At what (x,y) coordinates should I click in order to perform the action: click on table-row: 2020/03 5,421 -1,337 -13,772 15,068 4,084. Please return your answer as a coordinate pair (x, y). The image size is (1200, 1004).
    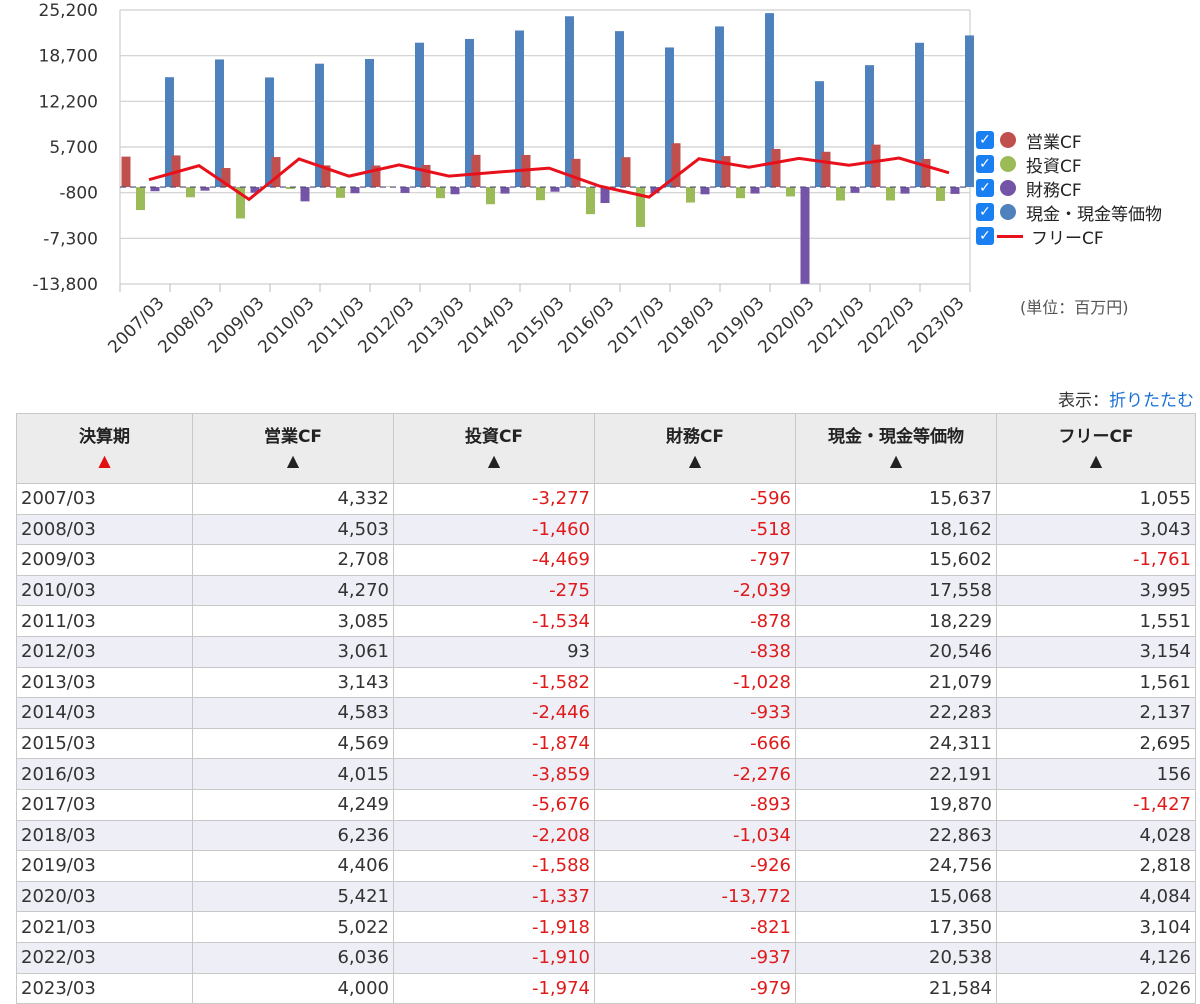
    Looking at the image, I should click on (606, 896).